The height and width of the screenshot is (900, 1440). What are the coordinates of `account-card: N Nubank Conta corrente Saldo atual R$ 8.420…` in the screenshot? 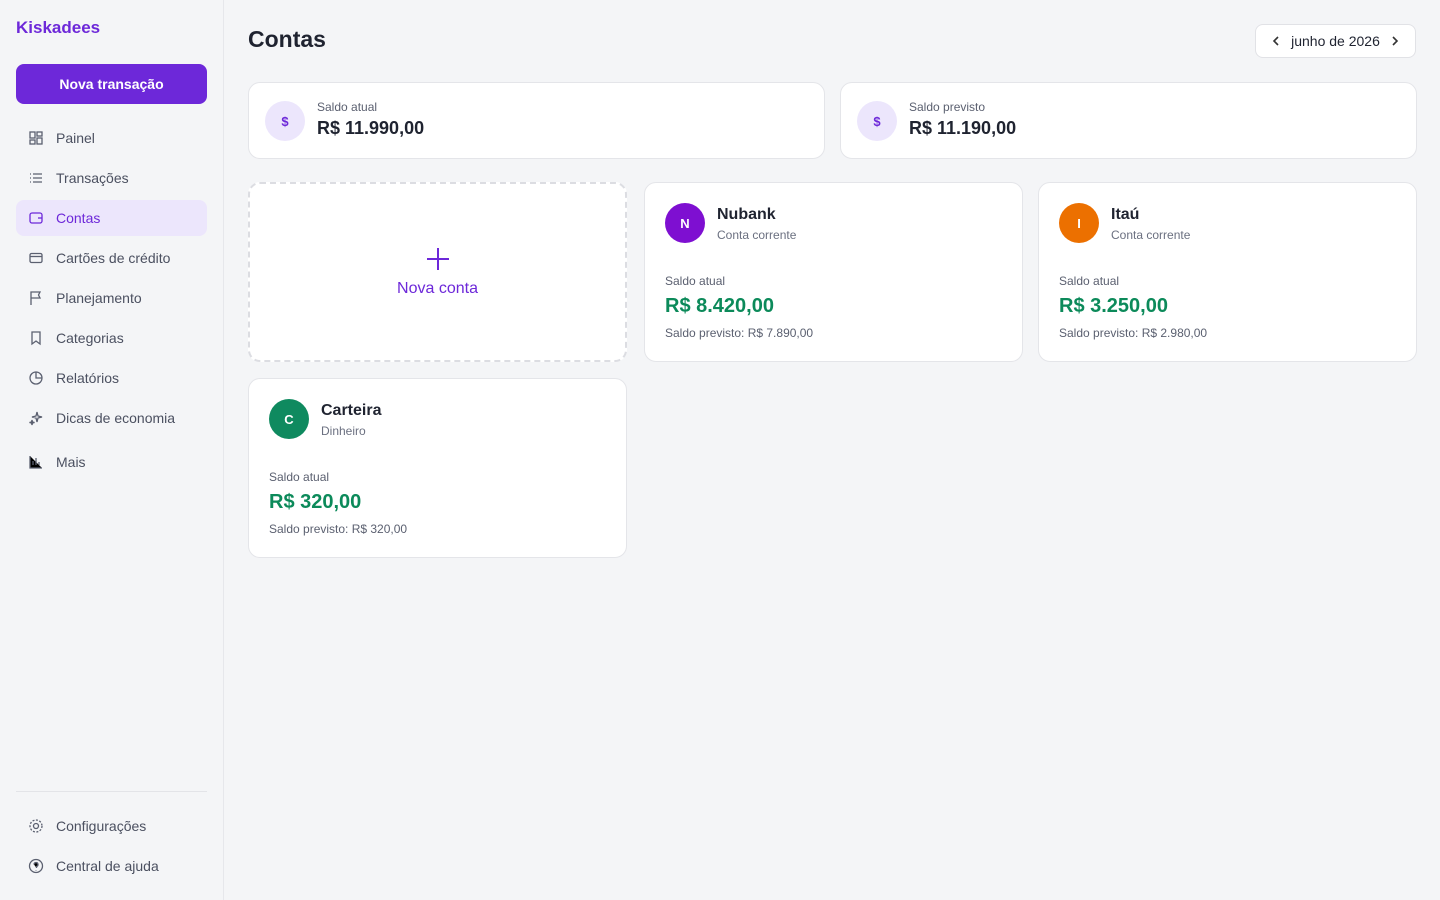 It's located at (833, 272).